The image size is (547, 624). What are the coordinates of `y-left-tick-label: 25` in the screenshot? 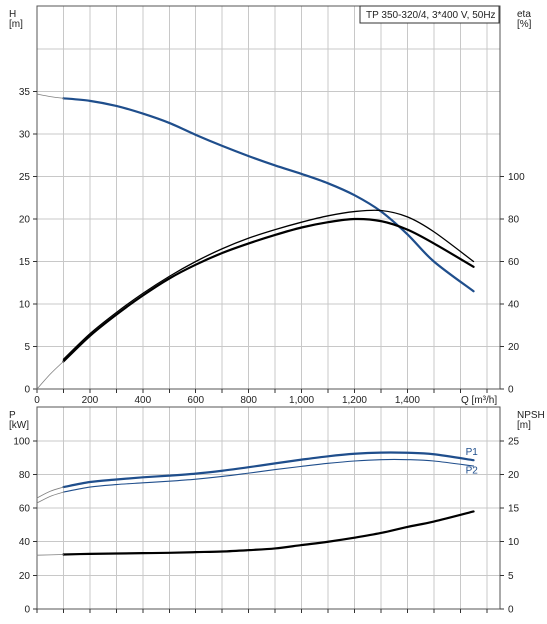 It's located at (25, 177).